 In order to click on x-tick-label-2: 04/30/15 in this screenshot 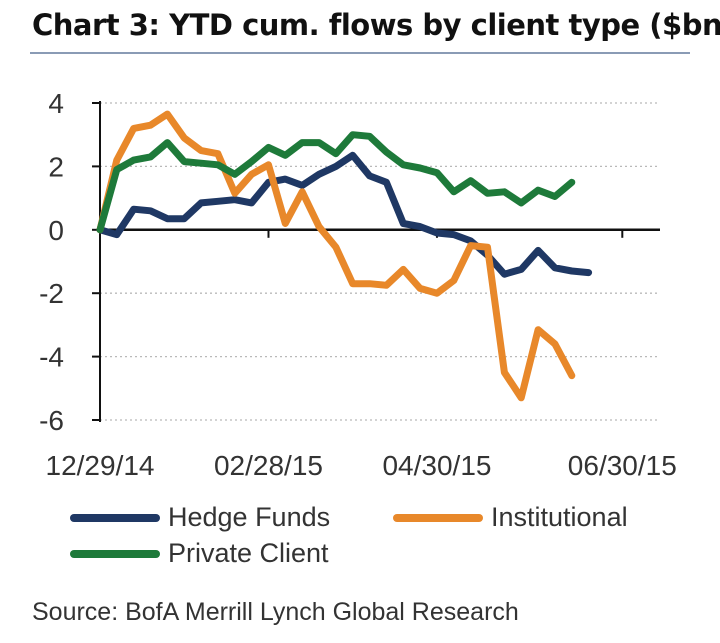, I will do `click(436, 465)`.